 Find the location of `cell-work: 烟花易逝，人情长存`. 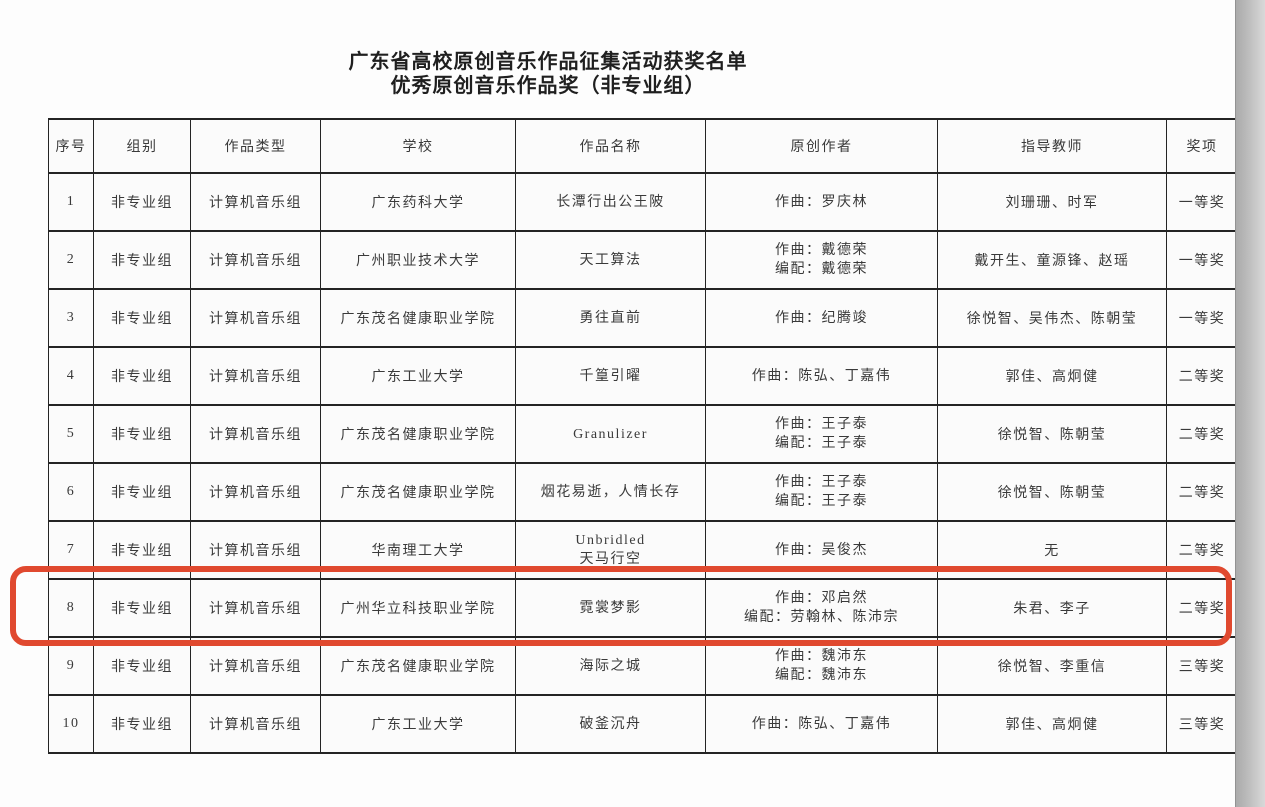

cell-work: 烟花易逝，人情长存 is located at coordinates (610, 492).